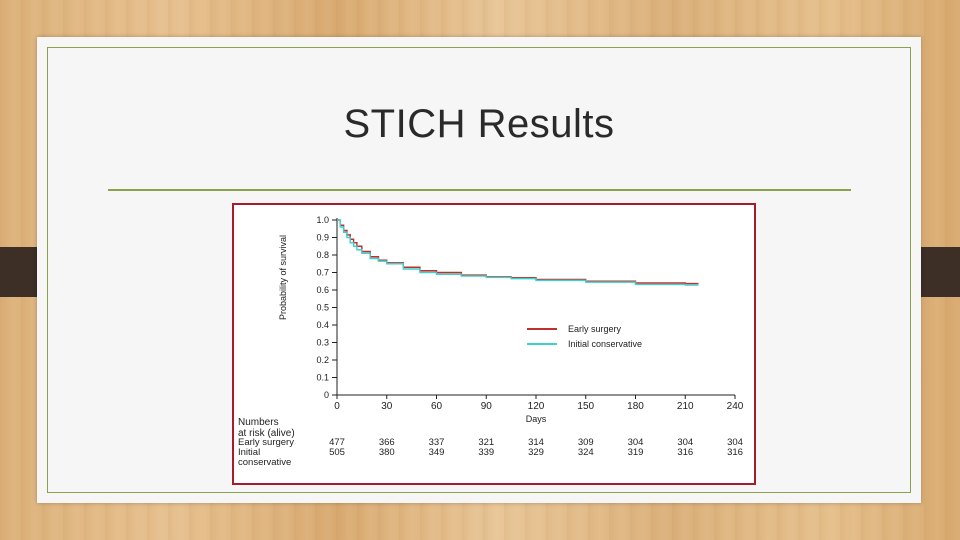 Image resolution: width=960 pixels, height=540 pixels. What do you see at coordinates (735, 406) in the screenshot?
I see `x-tick-label: 240` at bounding box center [735, 406].